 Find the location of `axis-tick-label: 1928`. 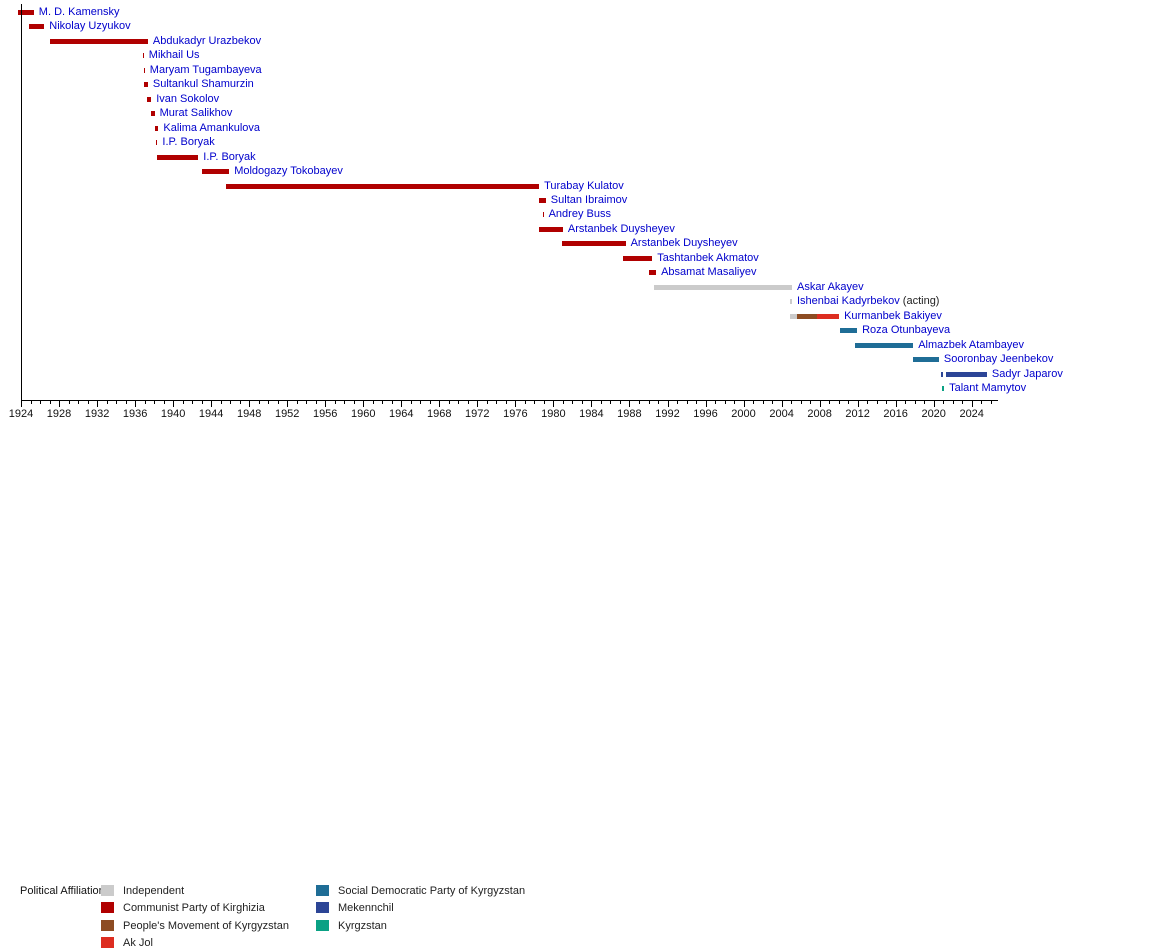

axis-tick-label: 1928 is located at coordinates (59, 414).